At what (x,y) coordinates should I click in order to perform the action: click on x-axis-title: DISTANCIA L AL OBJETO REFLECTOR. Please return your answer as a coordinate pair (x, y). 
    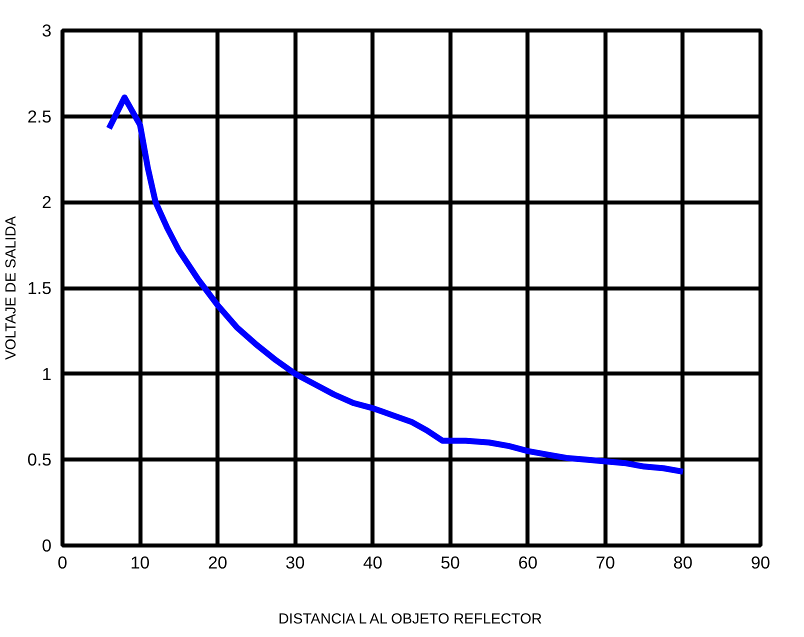
    Looking at the image, I should click on (410, 620).